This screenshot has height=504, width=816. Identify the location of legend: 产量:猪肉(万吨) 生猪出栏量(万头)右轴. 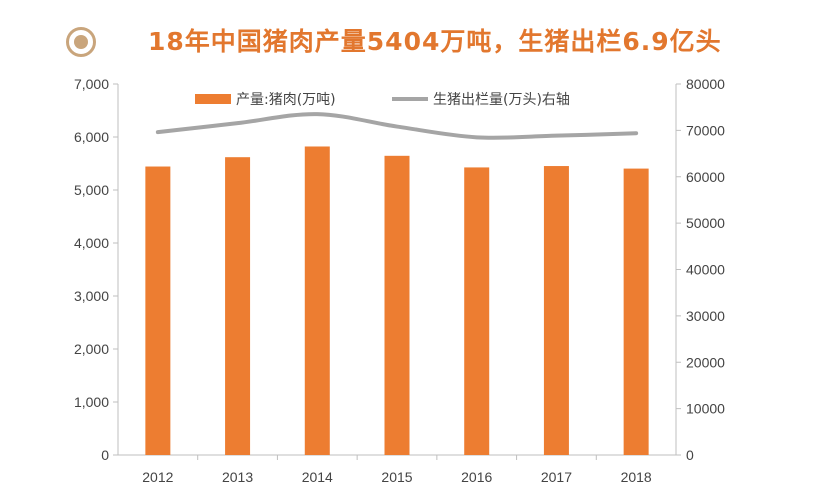
(382, 100).